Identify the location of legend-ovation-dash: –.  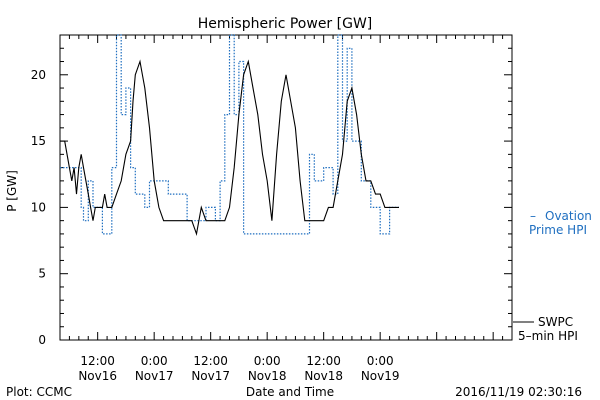
(533, 216).